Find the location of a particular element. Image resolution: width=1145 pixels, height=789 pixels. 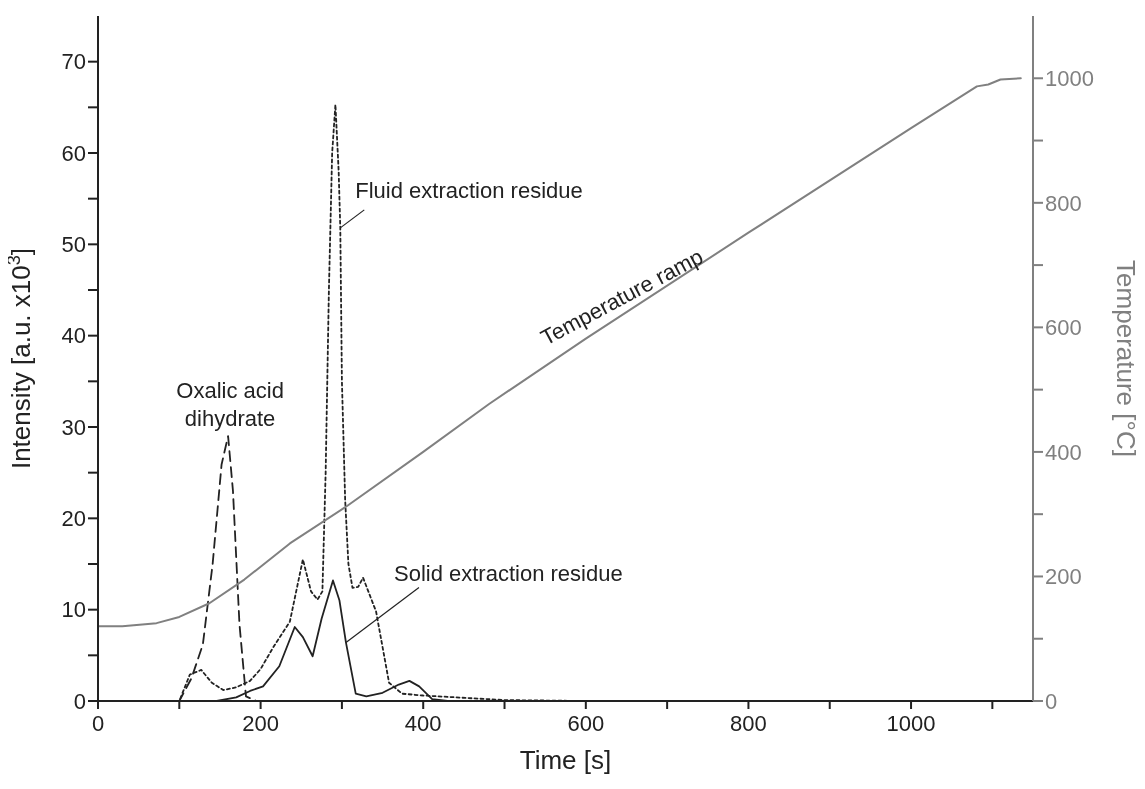

y2-tick-label: 600 is located at coordinates (1063, 328).